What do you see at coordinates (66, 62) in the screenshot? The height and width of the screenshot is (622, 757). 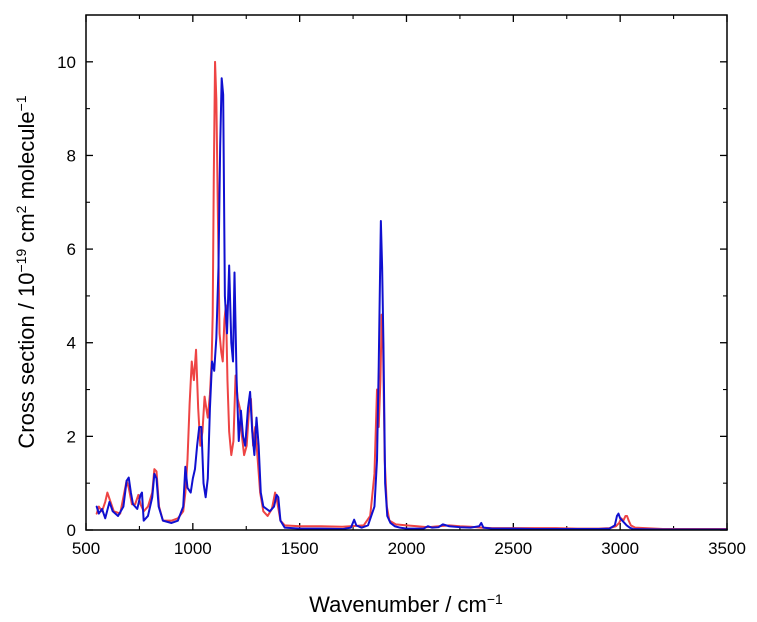 I see `y-tick-label: 10` at bounding box center [66, 62].